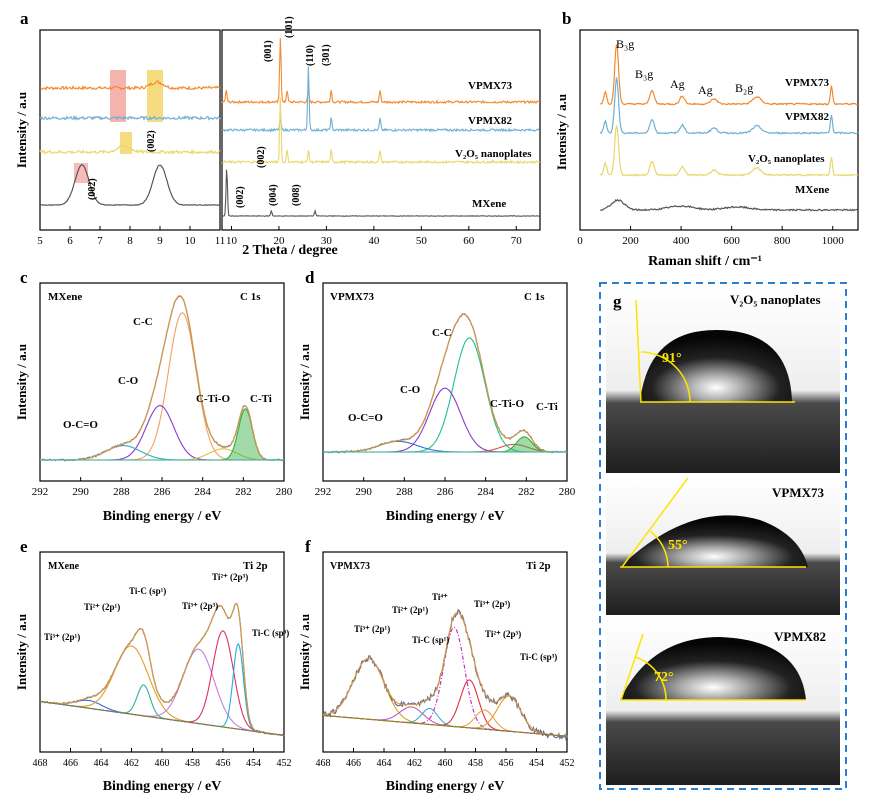 The width and height of the screenshot is (869, 797). Describe the element at coordinates (130, 143) in the screenshot. I see `xrd-left-curves` at that location.